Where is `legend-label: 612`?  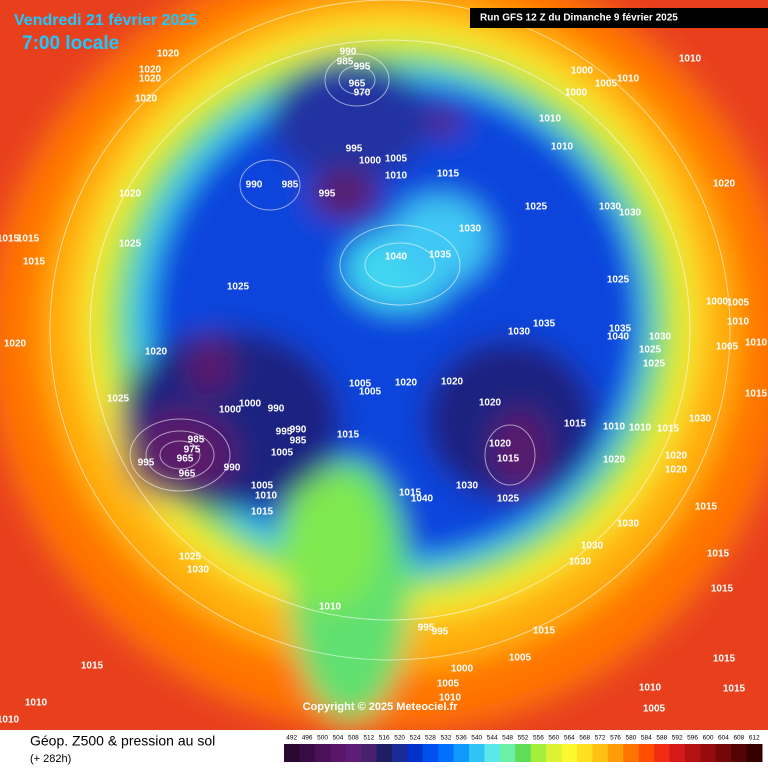
legend-label: 612 is located at coordinates (754, 738).